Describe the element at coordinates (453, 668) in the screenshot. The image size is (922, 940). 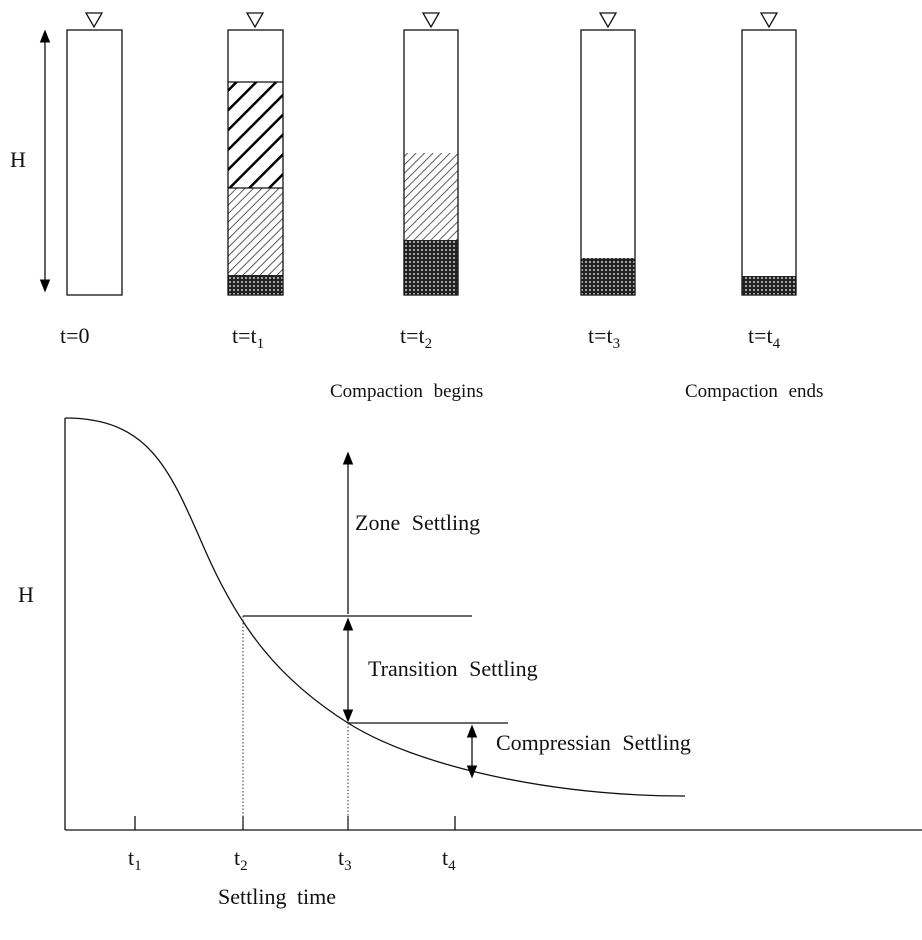
I see `zone-label: Transition Settling` at that location.